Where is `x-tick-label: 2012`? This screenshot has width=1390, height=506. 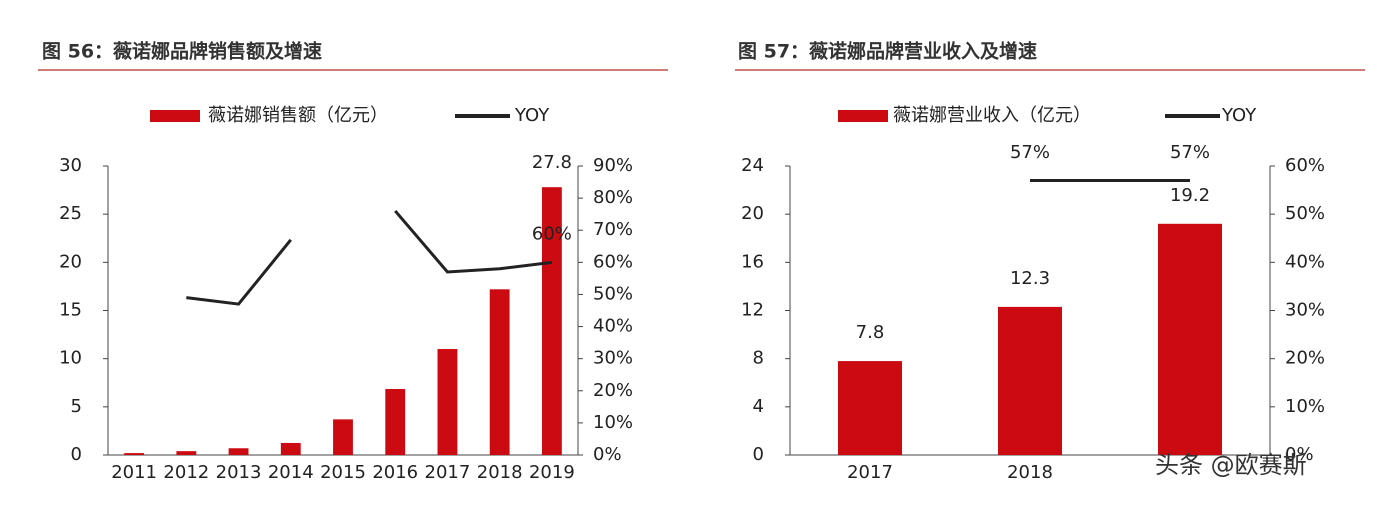 x-tick-label: 2012 is located at coordinates (186, 472).